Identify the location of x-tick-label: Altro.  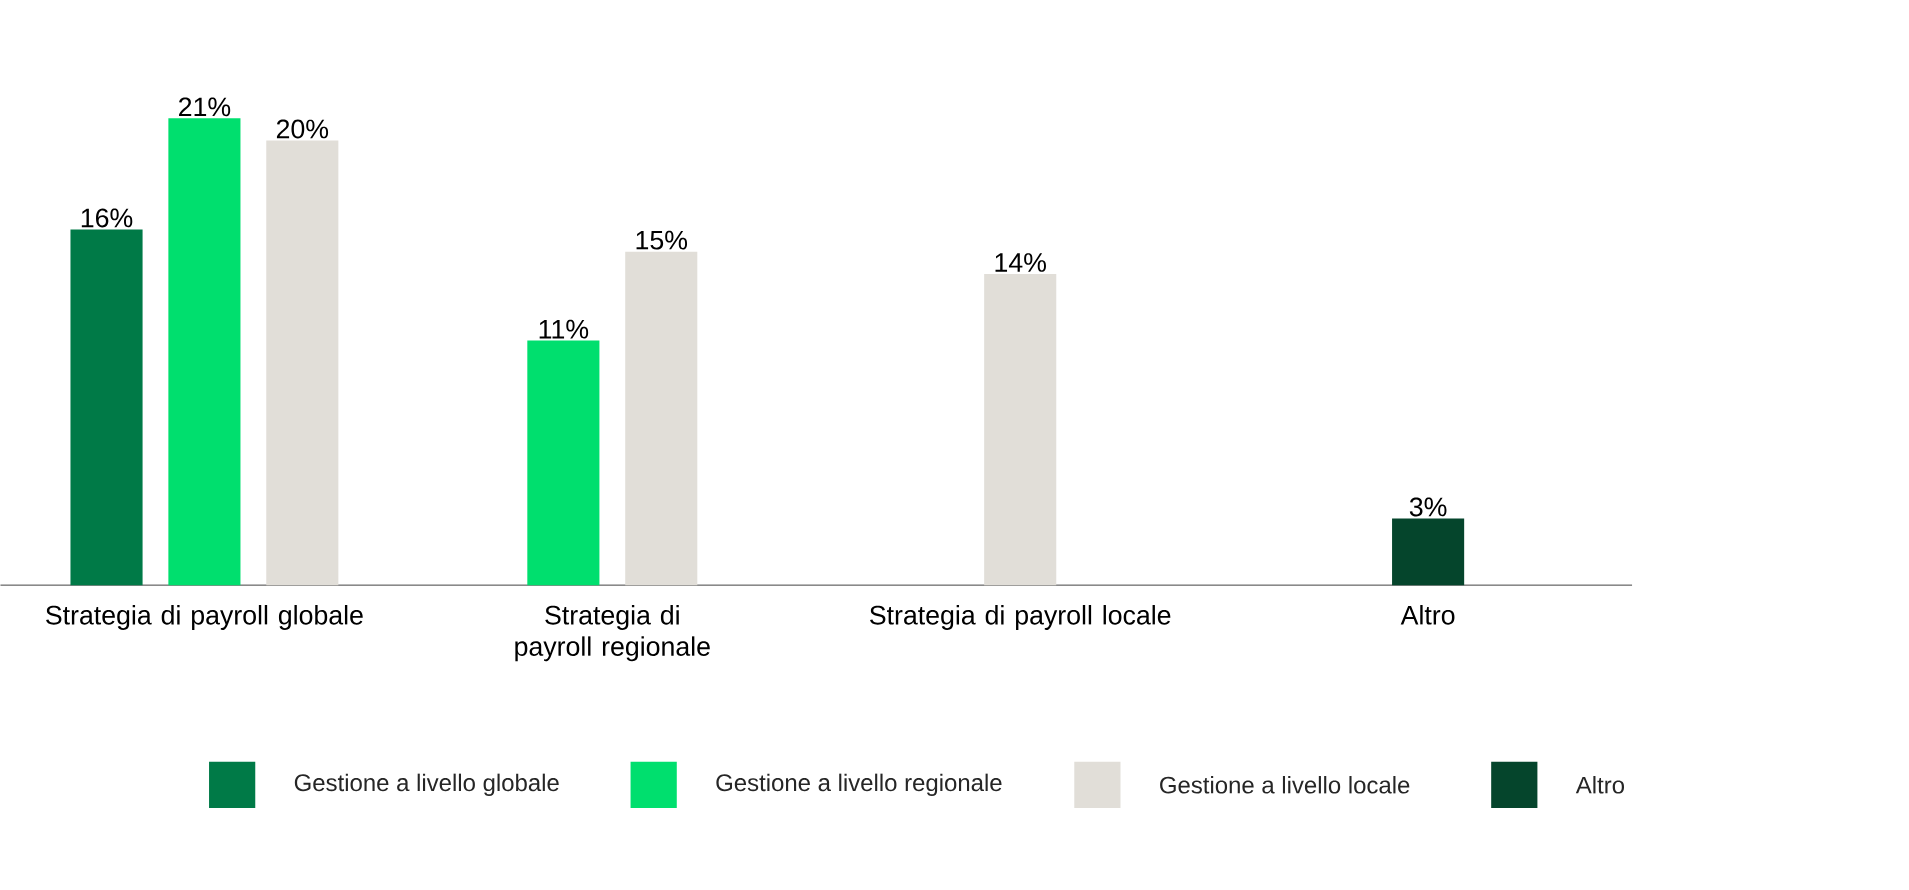
(1427, 614).